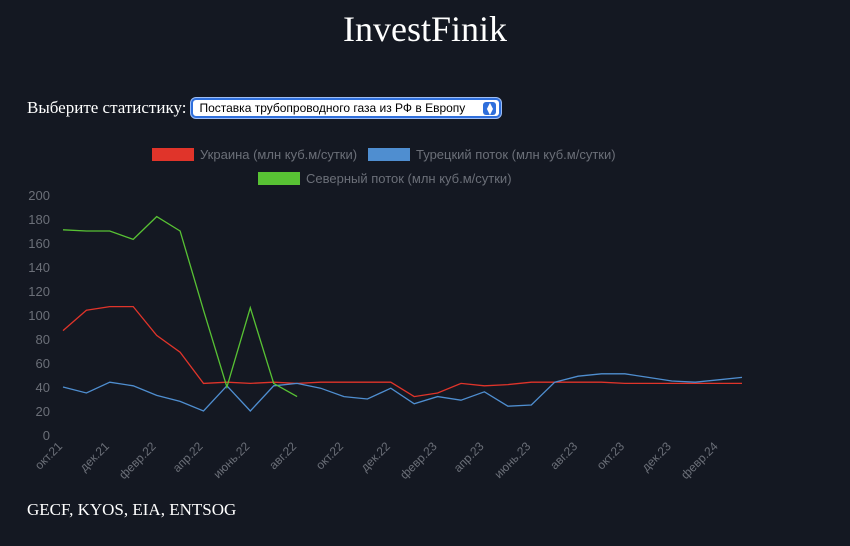 This screenshot has width=850, height=546. I want to click on x-tick-label: авг.22, so click(282, 455).